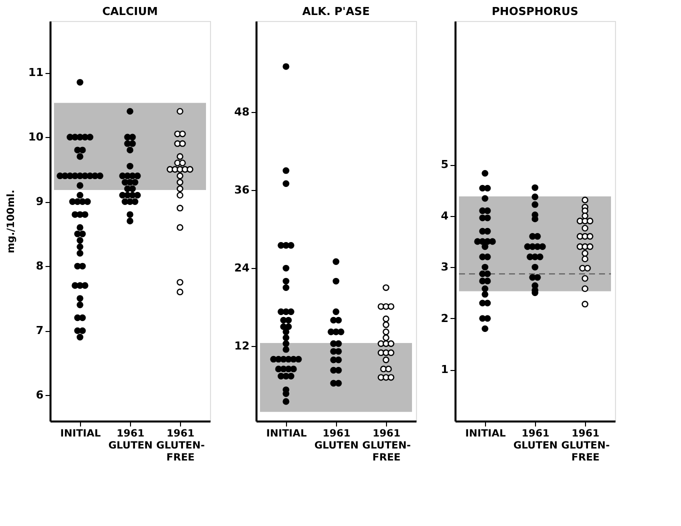 This screenshot has height=526, width=681. Describe the element at coordinates (444, 165) in the screenshot. I see `y-tick-label: 5` at that location.